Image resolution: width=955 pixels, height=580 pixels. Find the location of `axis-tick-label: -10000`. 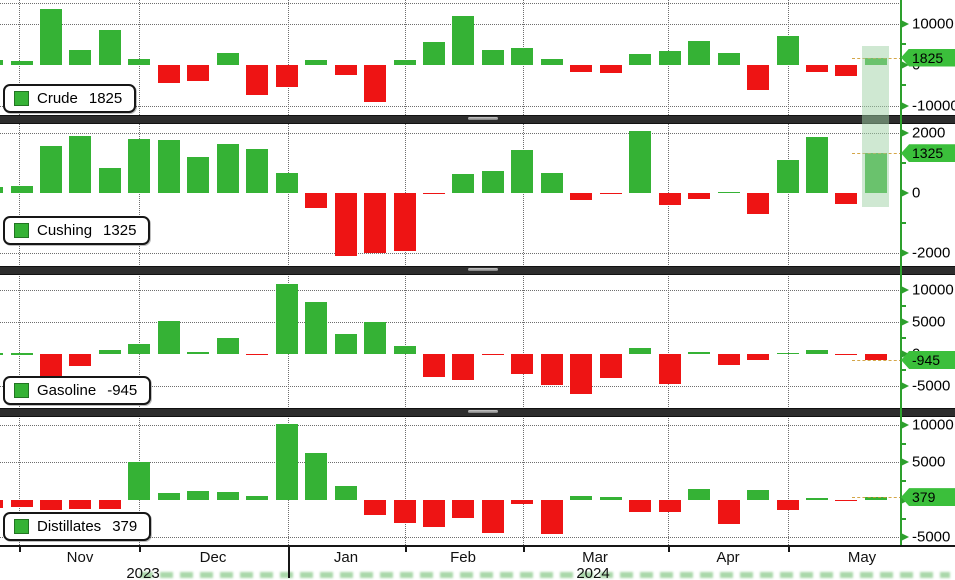

axis-tick-label: -10000 is located at coordinates (933, 106).